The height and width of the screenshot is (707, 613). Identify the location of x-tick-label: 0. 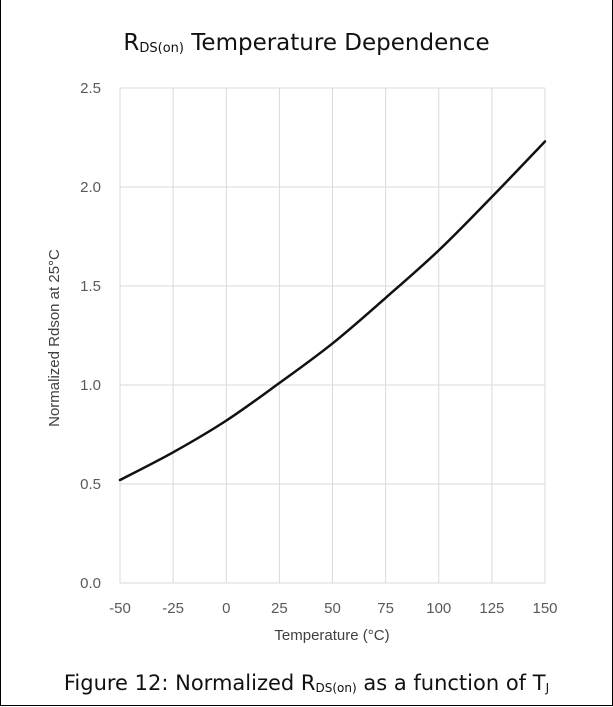
(226, 608).